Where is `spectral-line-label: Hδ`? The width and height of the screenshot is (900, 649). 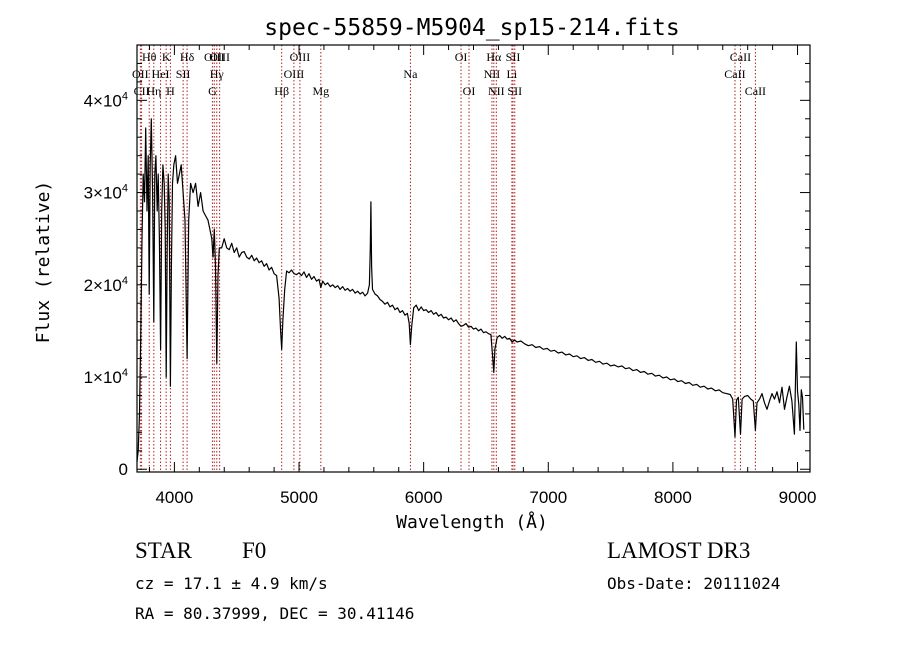 spectral-line-label: Hδ is located at coordinates (187, 57).